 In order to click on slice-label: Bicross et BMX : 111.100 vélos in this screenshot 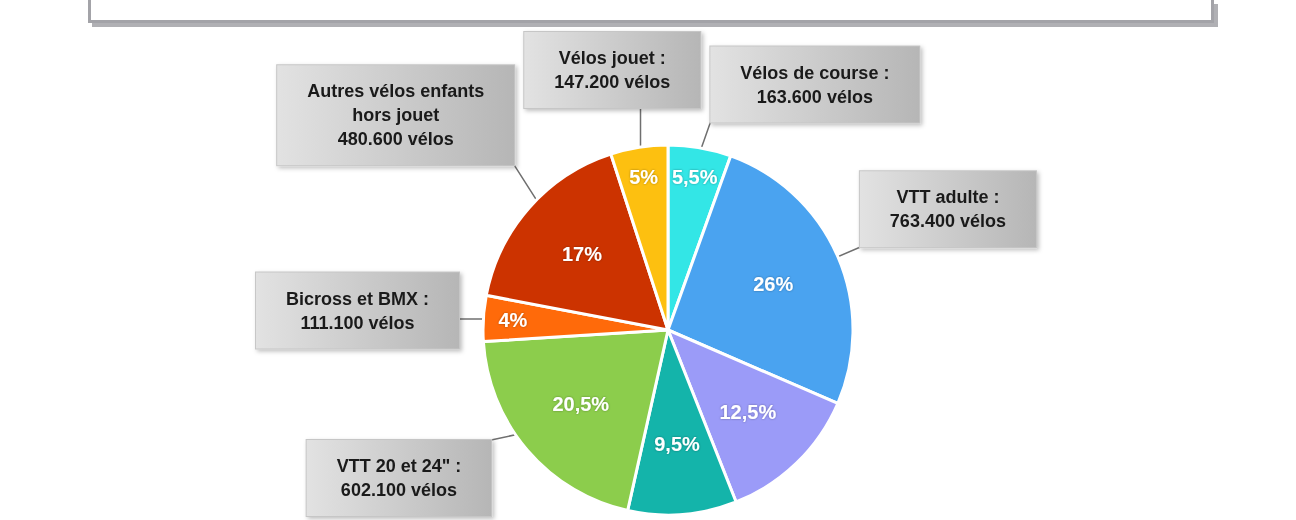, I will do `click(357, 310)`.